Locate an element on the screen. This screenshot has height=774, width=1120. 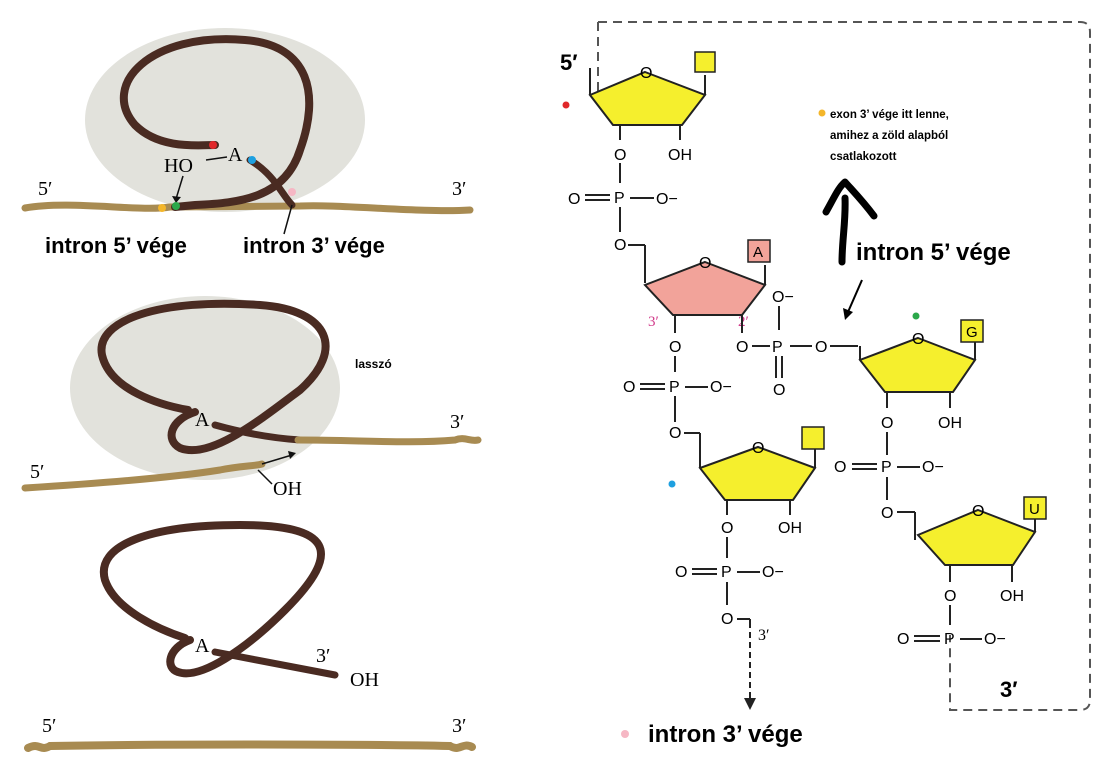
three-prime-box-label: 3′ is located at coordinates (1009, 689).